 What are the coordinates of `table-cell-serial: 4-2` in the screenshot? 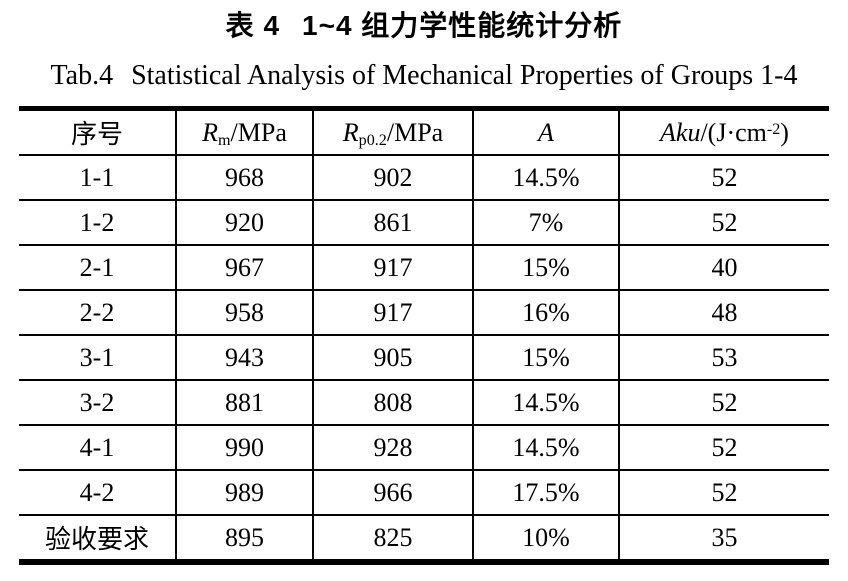 It's located at (98, 493).